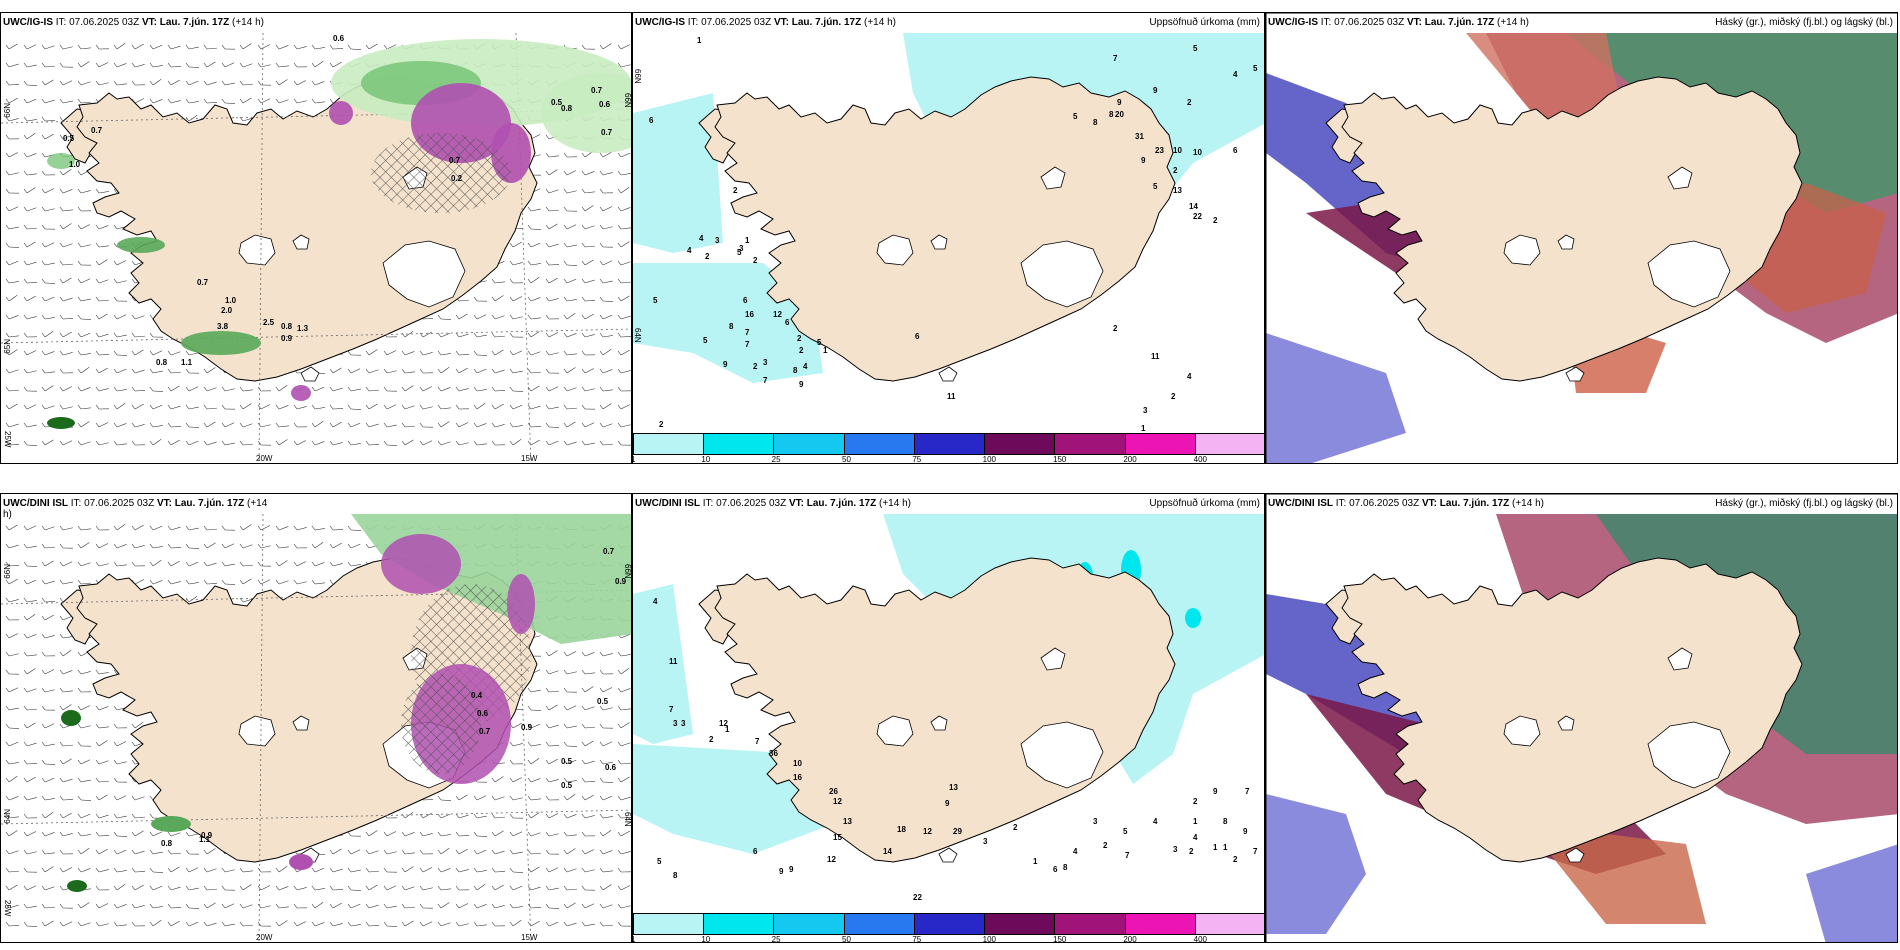  What do you see at coordinates (901, 829) in the screenshot?
I see `value-label: 18` at bounding box center [901, 829].